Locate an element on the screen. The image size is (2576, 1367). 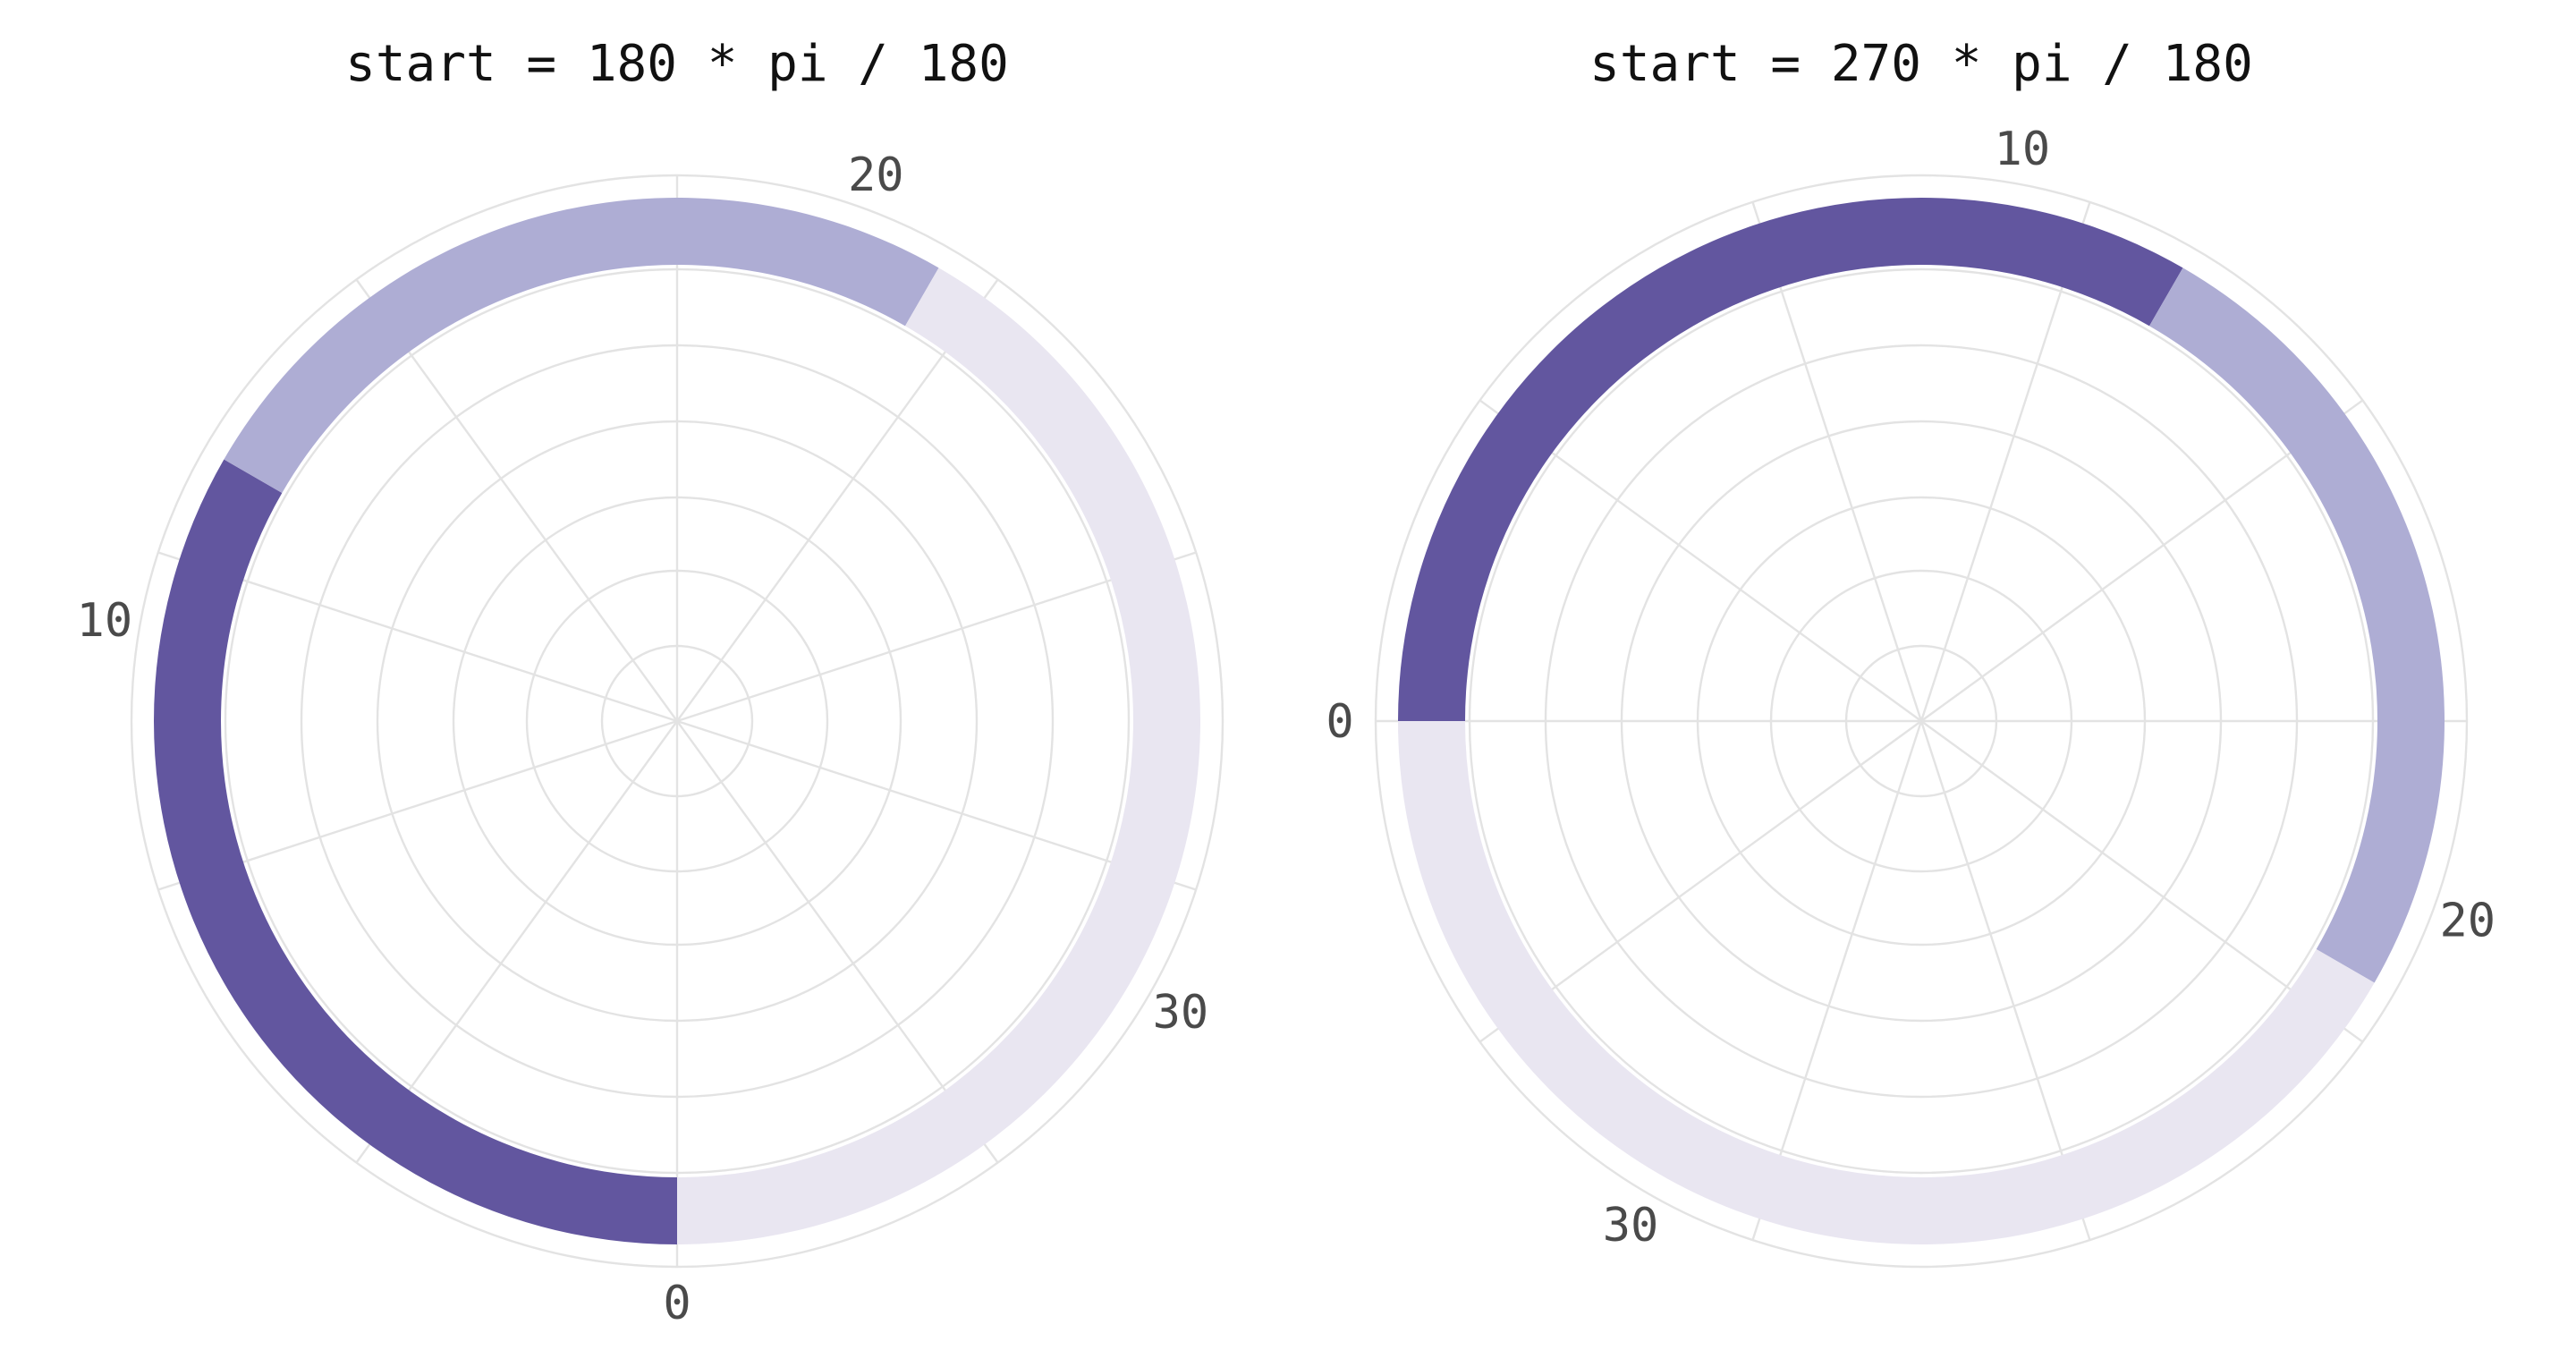
panel-1-title: start = 180 * pi / 180 is located at coordinates (677, 64).